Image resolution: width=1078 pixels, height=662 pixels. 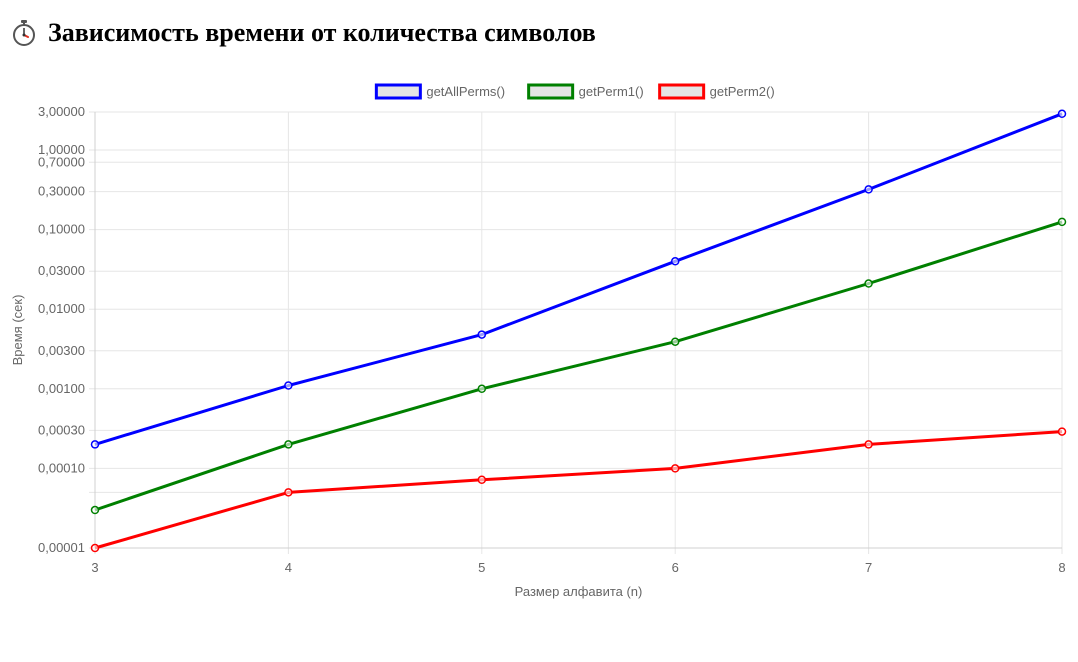 What do you see at coordinates (61, 270) in the screenshot?
I see `y-tick-label: 0,03000` at bounding box center [61, 270].